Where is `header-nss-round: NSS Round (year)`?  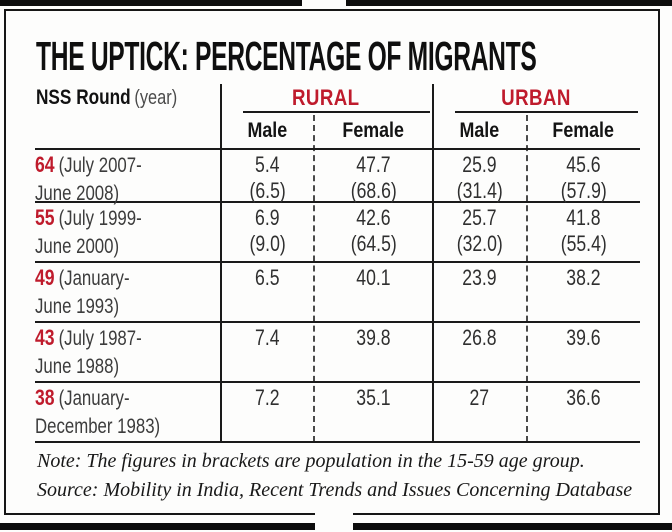 header-nss-round: NSS Round (year) is located at coordinates (122, 98).